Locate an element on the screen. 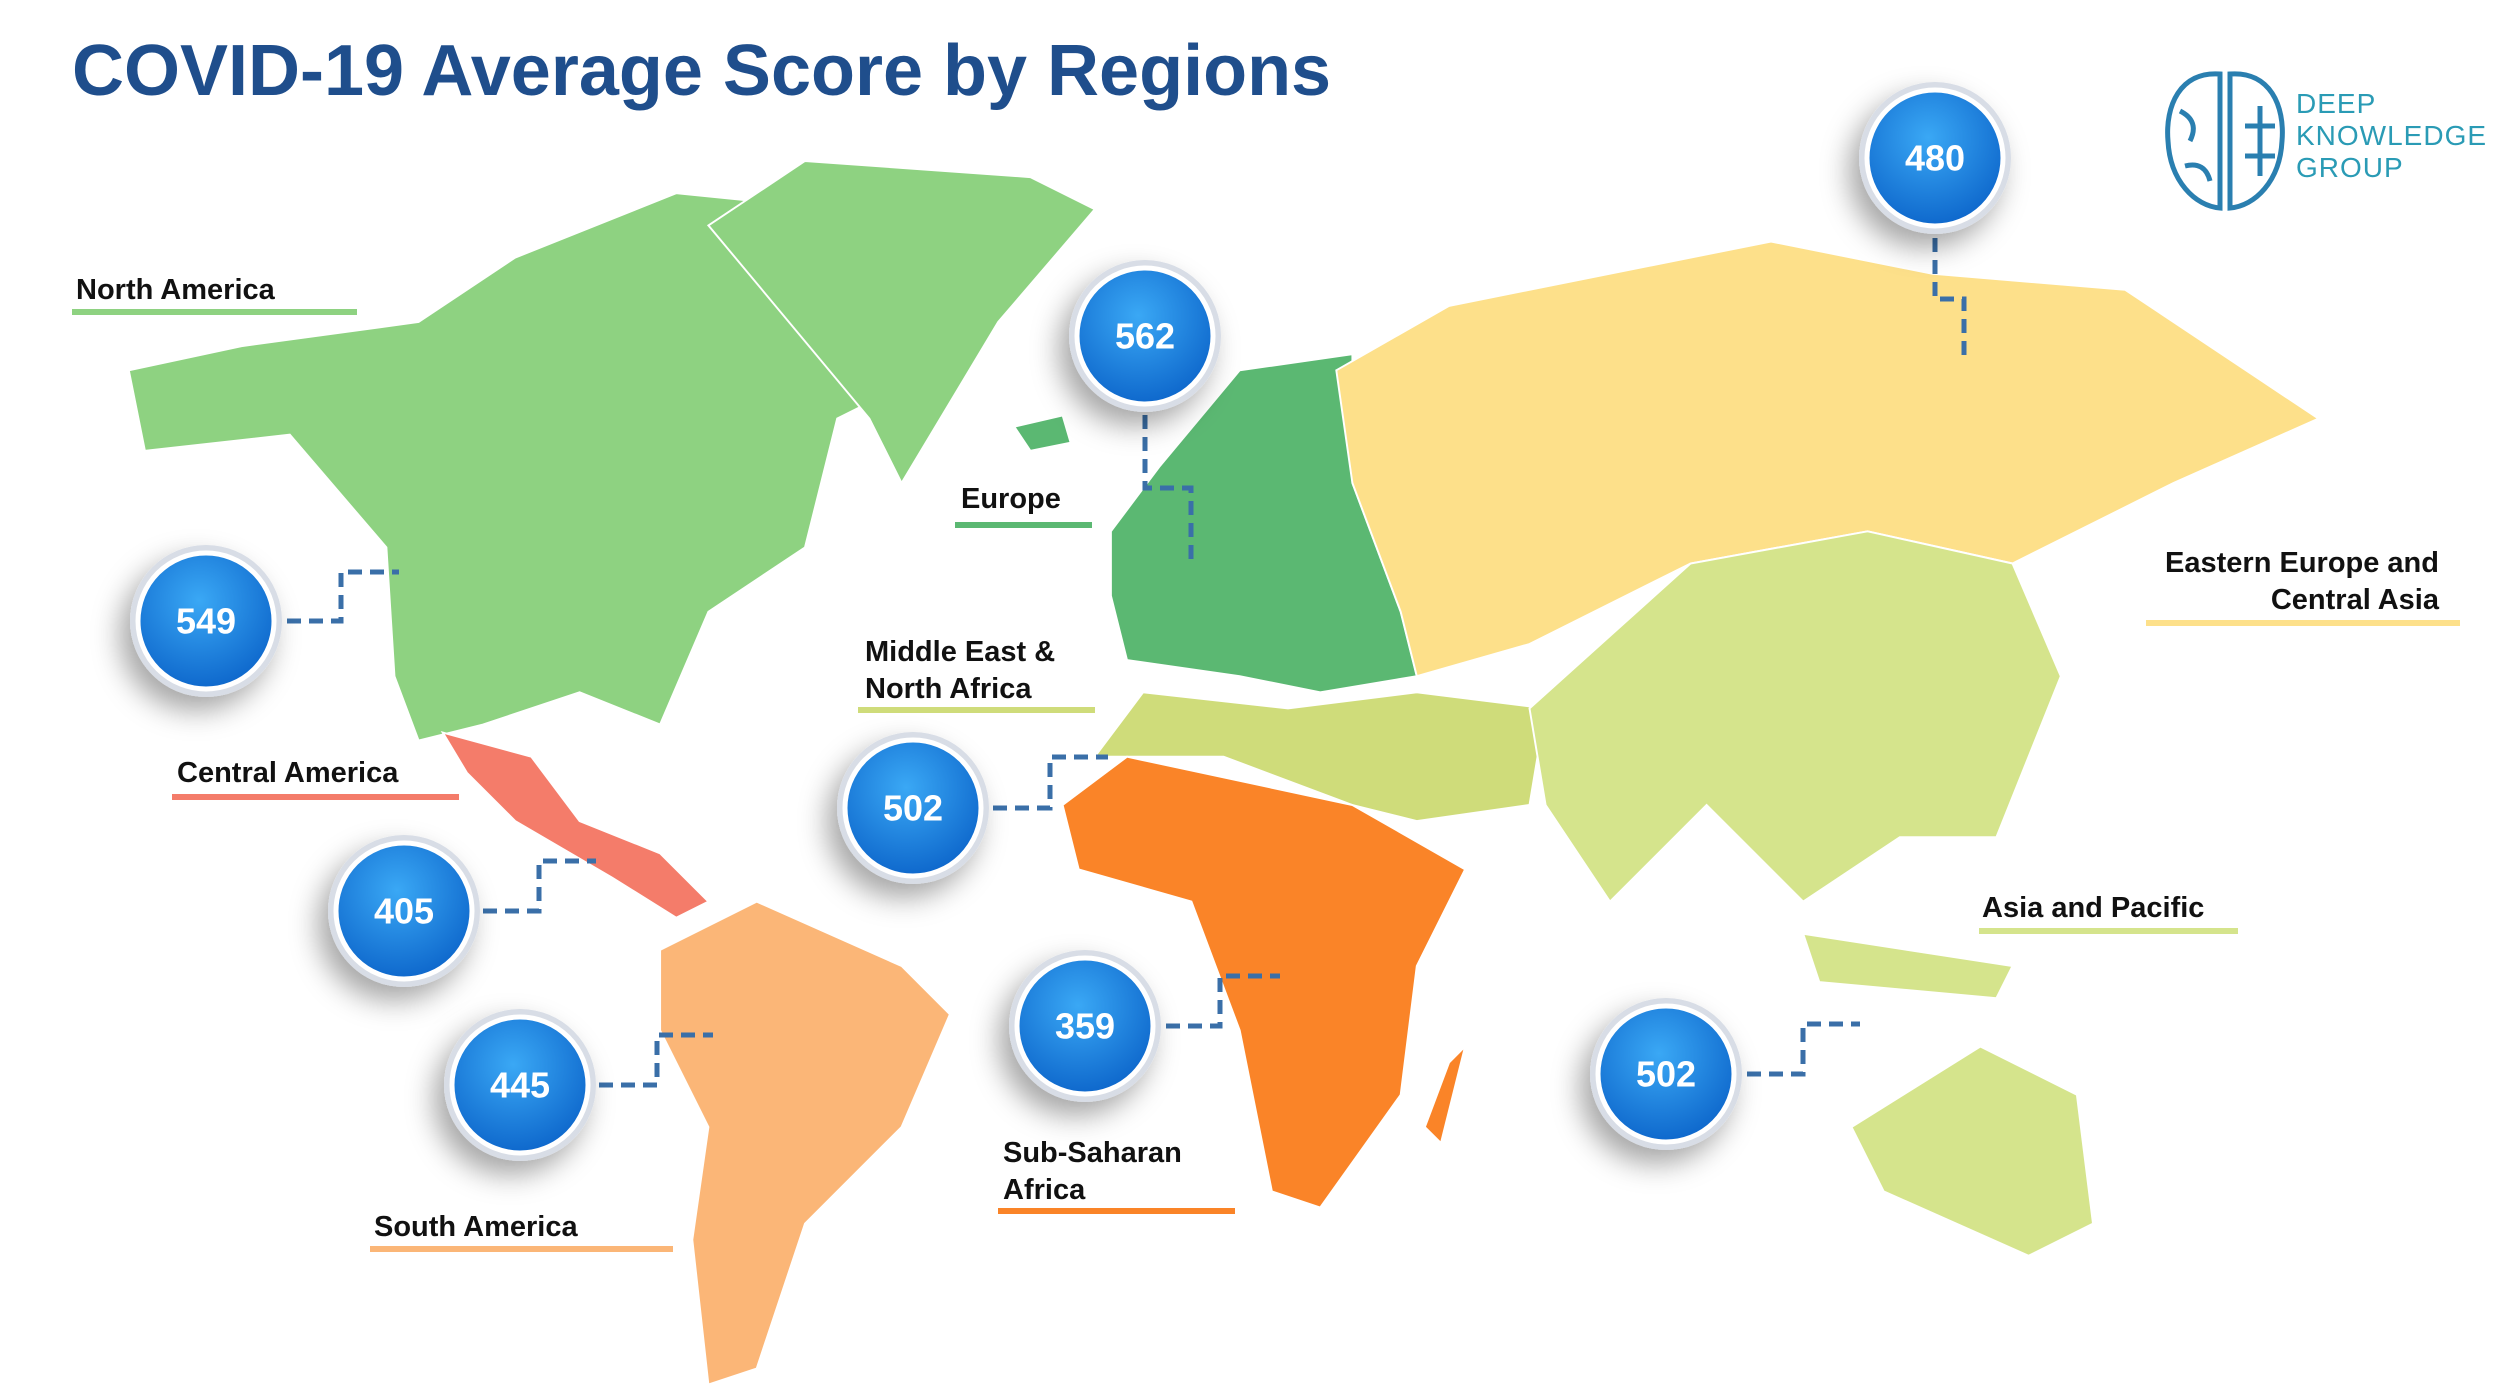 Image resolution: width=2500 pixels, height=1400 pixels. logo-text: GROUP is located at coordinates (2350, 167).